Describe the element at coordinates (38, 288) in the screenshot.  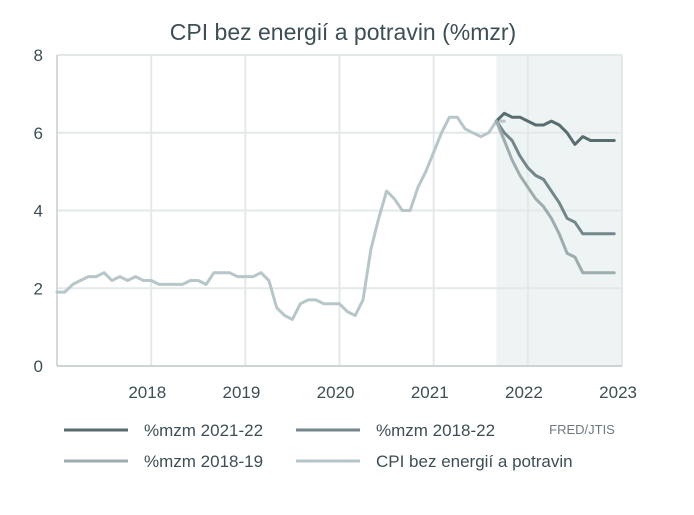
I see `y-tick-label: 2` at that location.